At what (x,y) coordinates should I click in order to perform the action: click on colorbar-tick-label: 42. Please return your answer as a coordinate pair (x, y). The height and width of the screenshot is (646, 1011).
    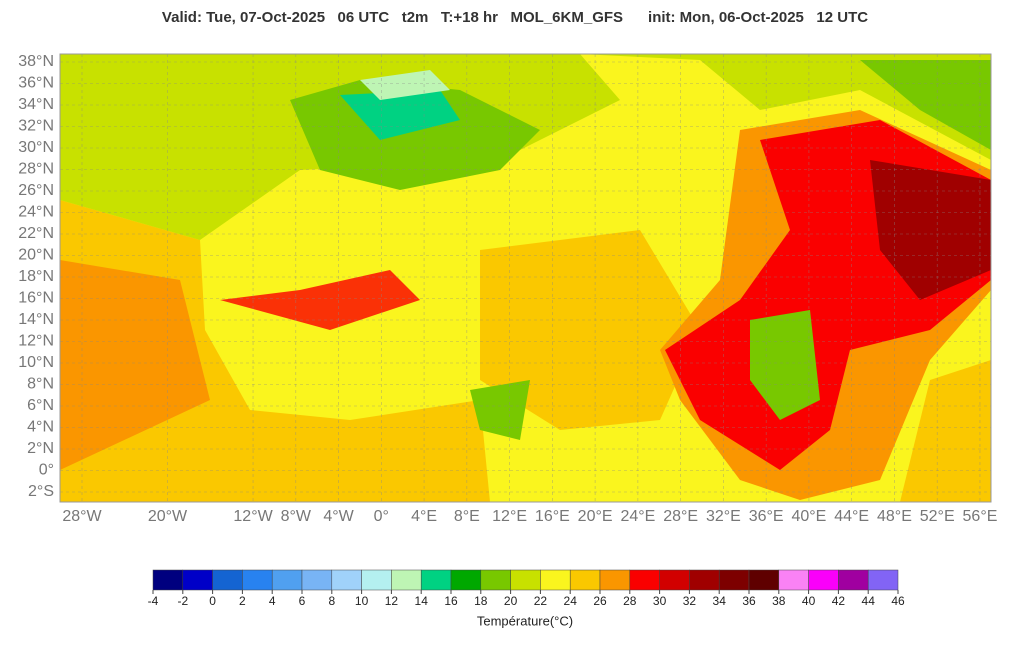
    Looking at the image, I should click on (839, 601).